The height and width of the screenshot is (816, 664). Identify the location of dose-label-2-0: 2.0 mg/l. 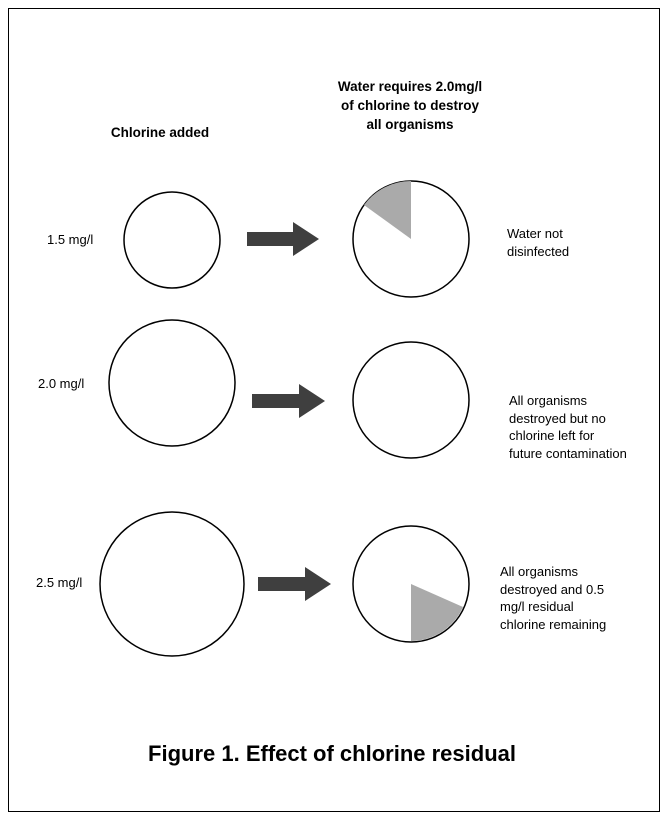
(61, 383).